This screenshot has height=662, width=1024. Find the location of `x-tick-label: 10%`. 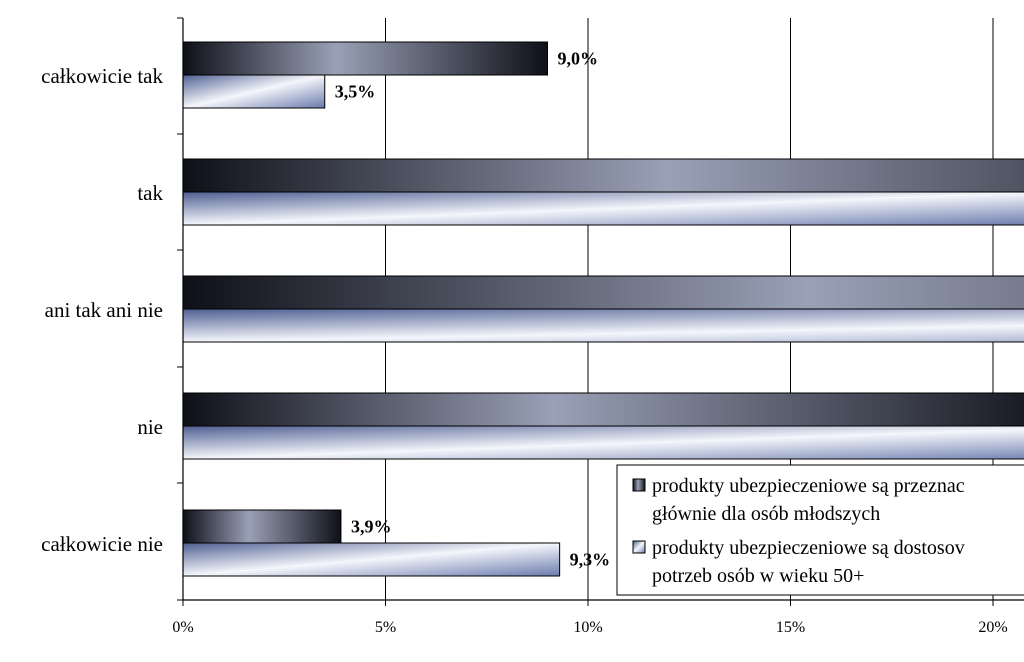

x-tick-label: 10% is located at coordinates (587, 627).